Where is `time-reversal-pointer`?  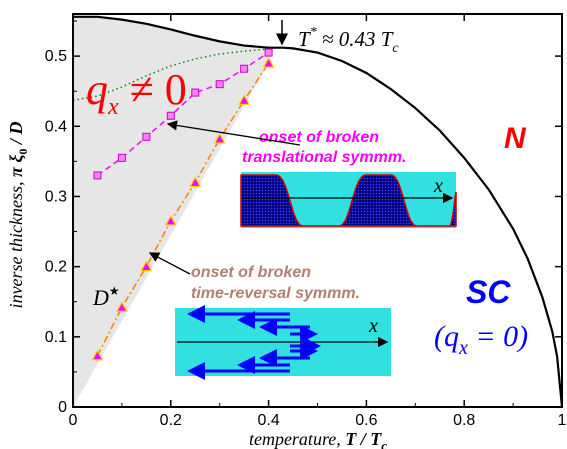 time-reversal-pointer is located at coordinates (169, 263).